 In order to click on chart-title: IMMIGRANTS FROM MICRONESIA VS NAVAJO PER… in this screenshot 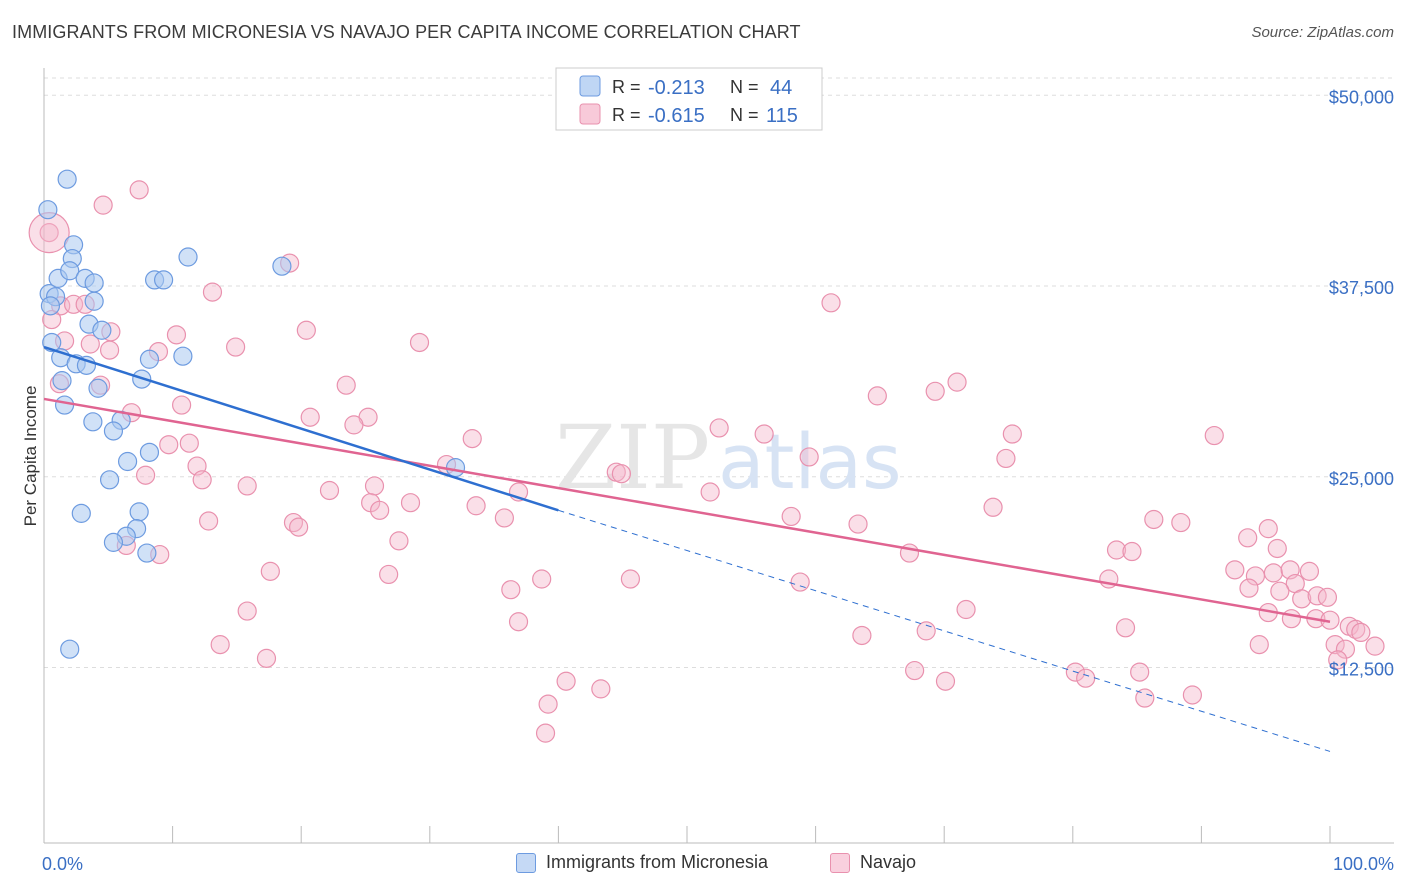, I will do `click(406, 32)`.